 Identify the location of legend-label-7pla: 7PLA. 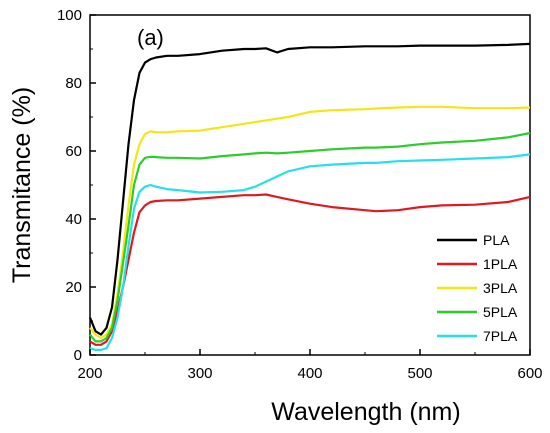
(500, 336).